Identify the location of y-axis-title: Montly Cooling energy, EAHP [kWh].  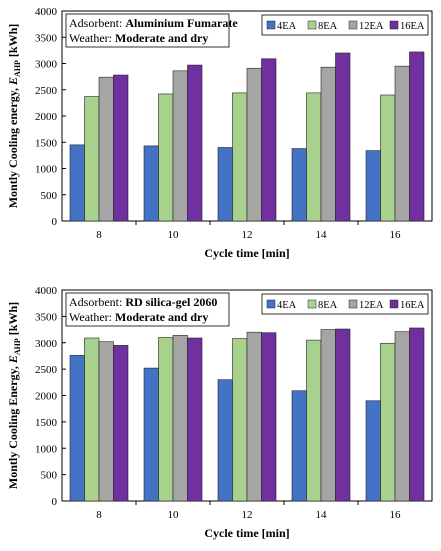
(14, 116).